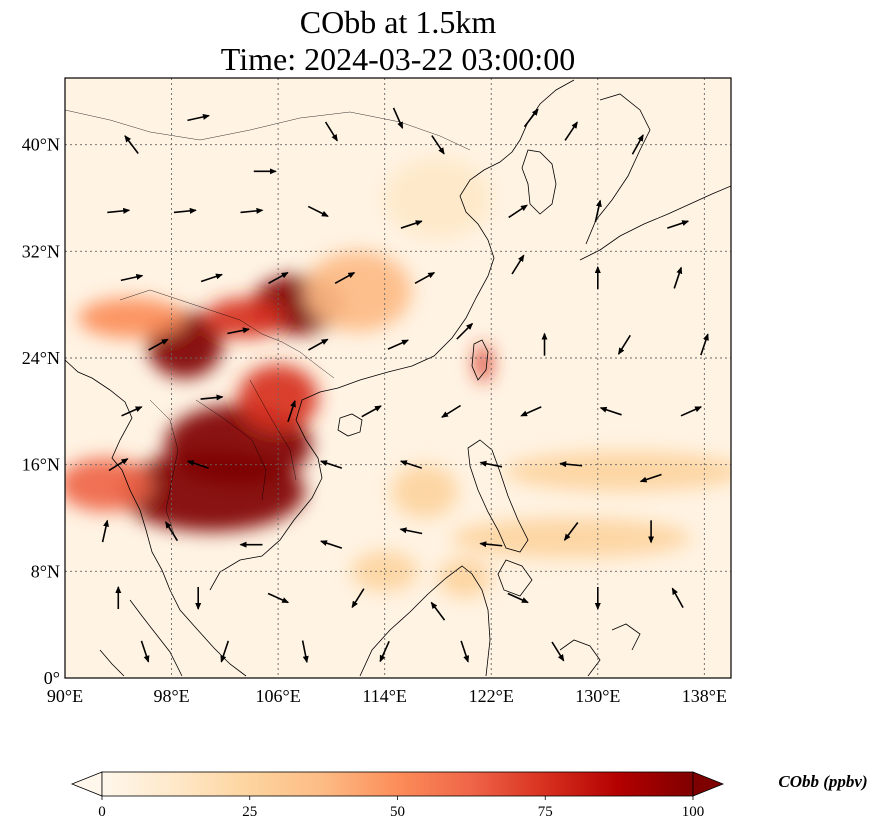 Image resolution: width=887 pixels, height=836 pixels. What do you see at coordinates (65, 696) in the screenshot?
I see `x-tick-label: 90°E` at bounding box center [65, 696].